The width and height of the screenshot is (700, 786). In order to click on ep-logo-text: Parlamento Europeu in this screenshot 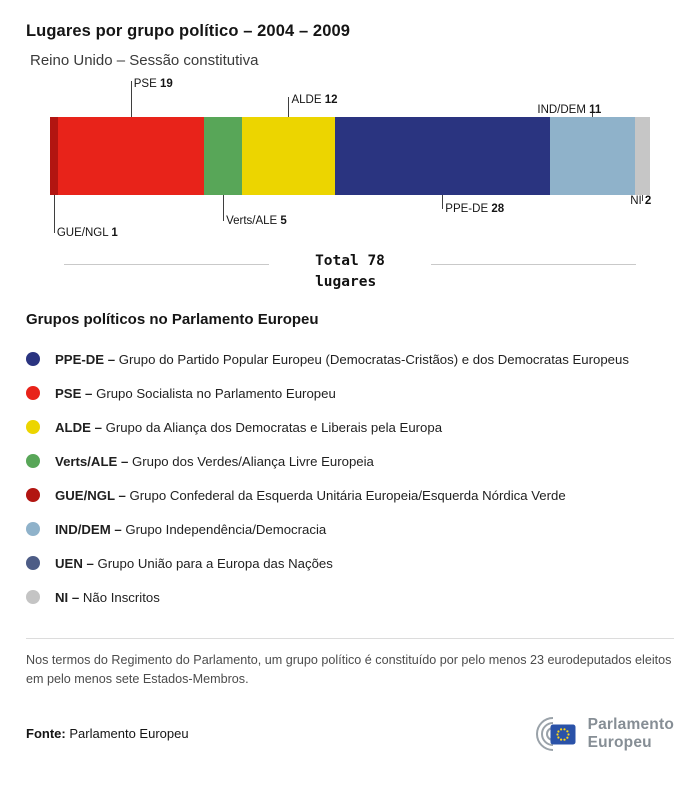, I will do `click(631, 734)`.